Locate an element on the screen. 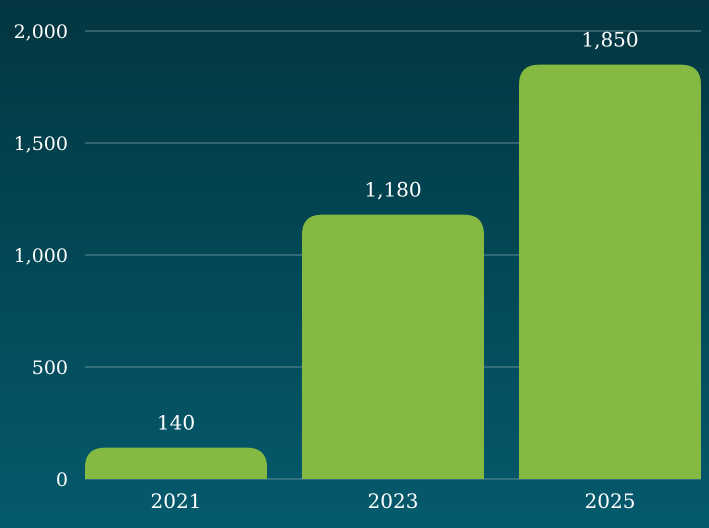  value-label: 140 is located at coordinates (176, 423).